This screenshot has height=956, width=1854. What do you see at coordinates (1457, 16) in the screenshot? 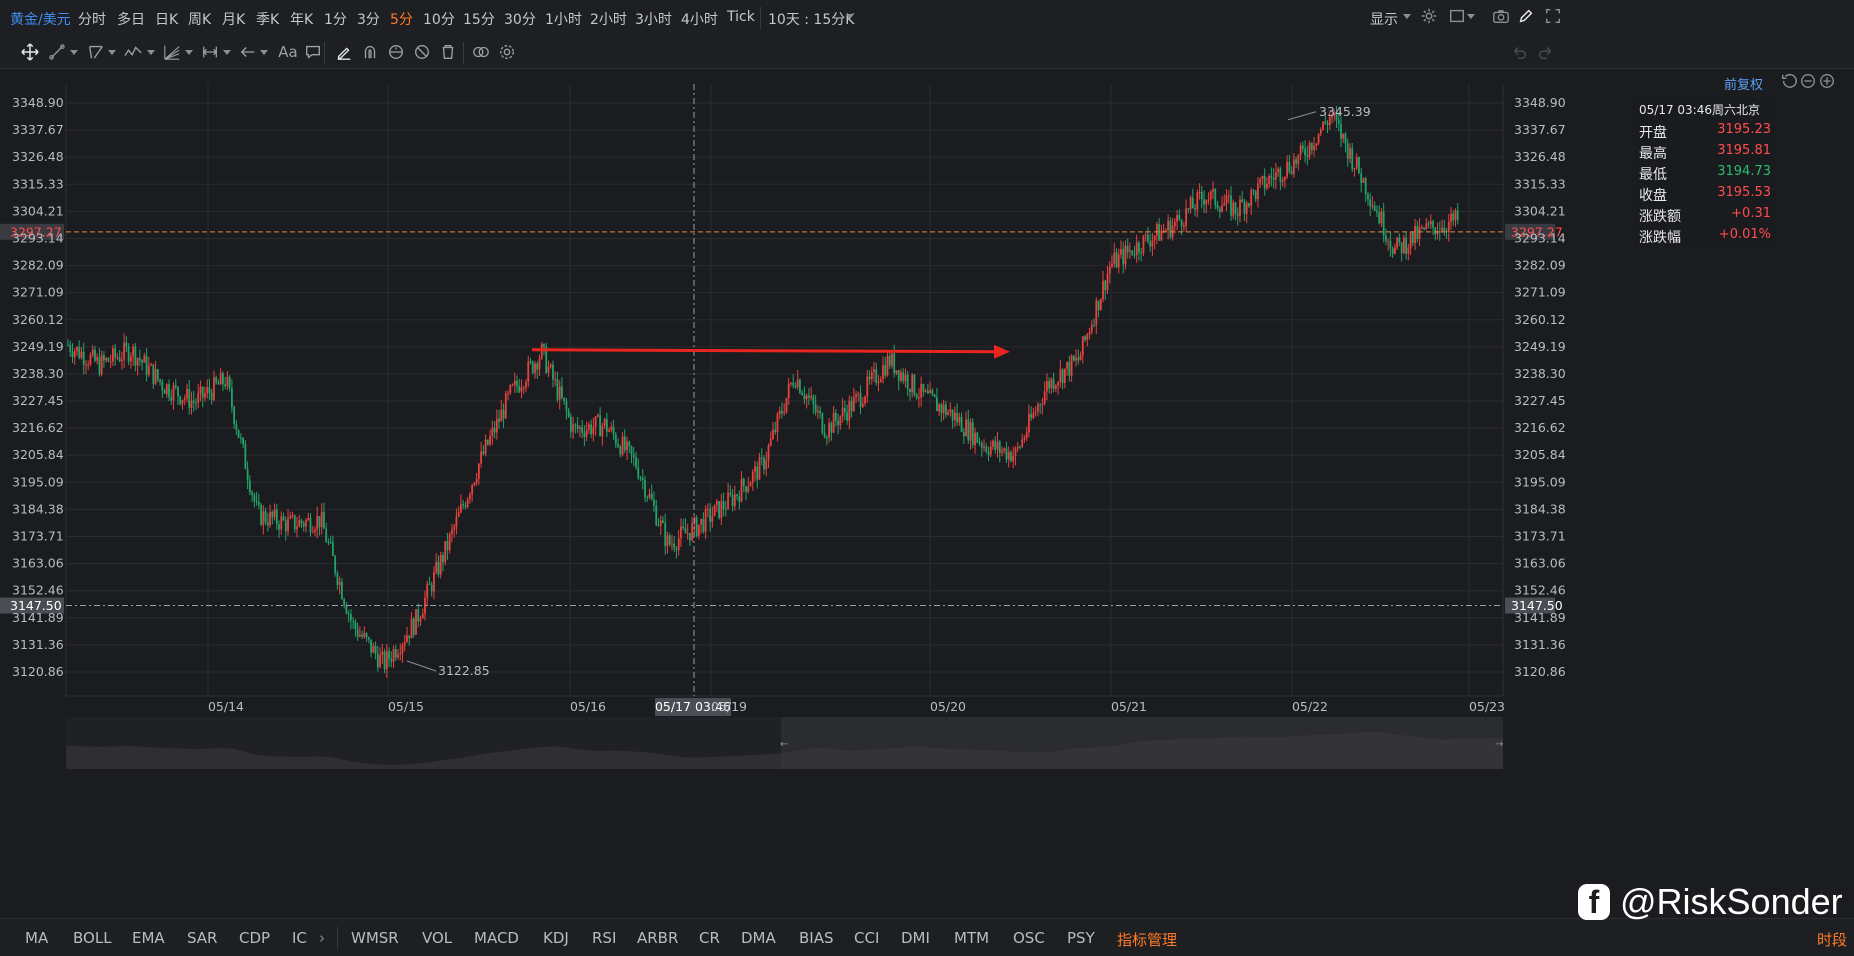
I see `window-icon` at bounding box center [1457, 16].